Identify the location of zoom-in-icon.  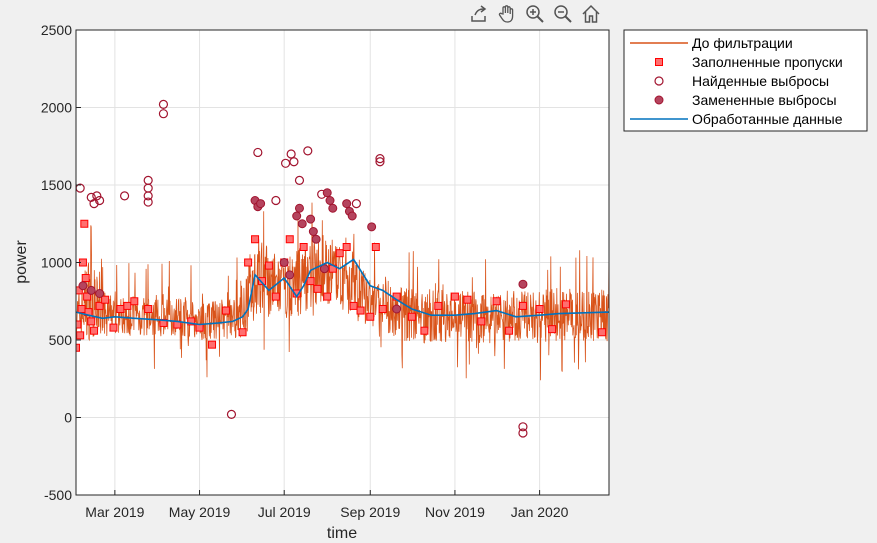
(535, 14).